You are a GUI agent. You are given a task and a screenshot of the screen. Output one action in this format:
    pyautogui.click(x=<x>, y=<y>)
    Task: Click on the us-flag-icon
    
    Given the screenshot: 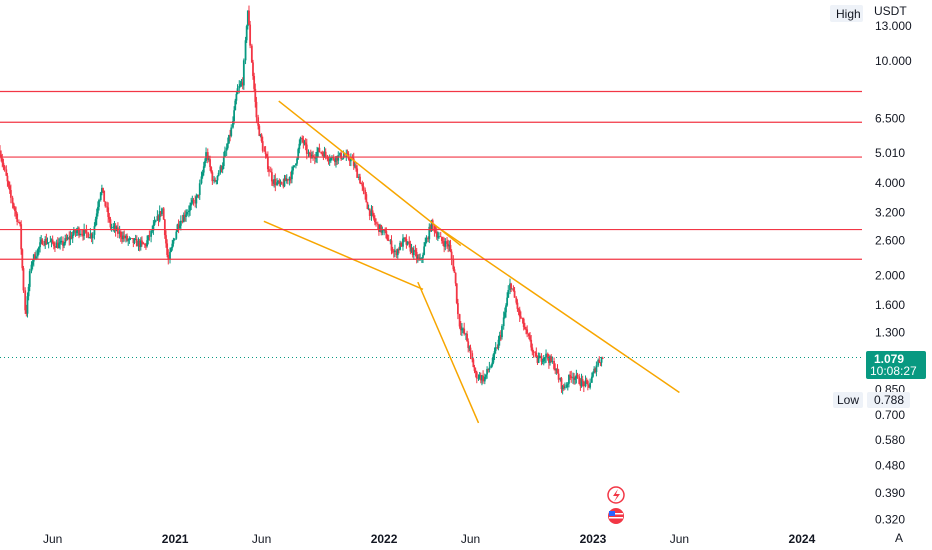 What is the action you would take?
    pyautogui.click(x=616, y=516)
    